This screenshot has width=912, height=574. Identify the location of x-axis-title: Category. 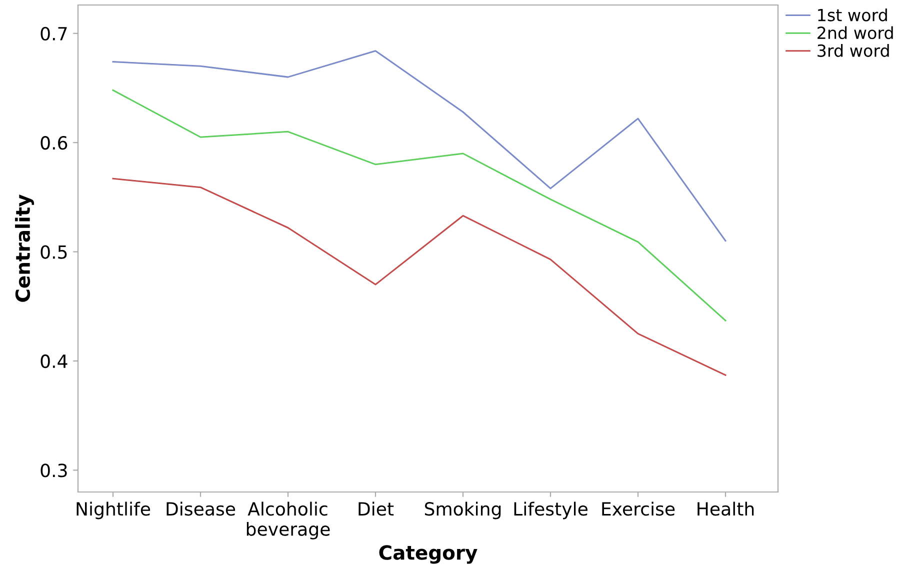
(428, 554).